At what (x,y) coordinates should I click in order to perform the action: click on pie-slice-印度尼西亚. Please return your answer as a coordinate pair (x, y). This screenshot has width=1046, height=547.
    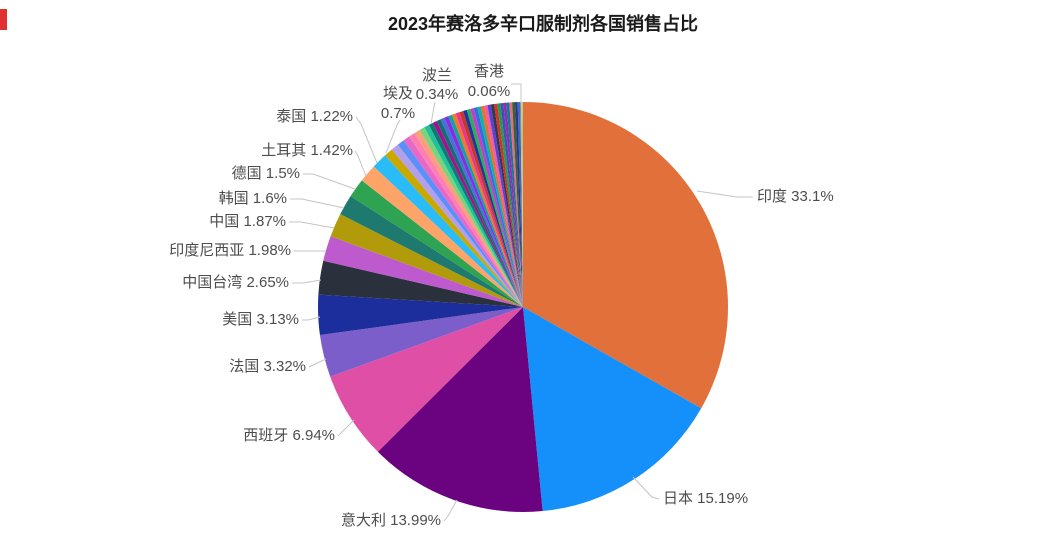
    Looking at the image, I should click on (423, 271).